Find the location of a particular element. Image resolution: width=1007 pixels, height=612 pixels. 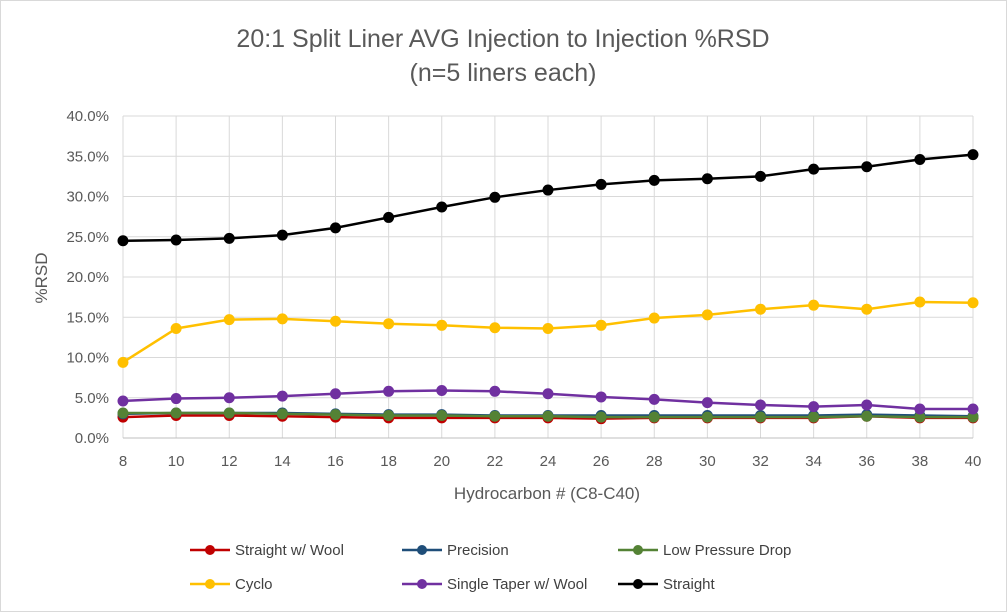

legend-label: Single Taper w/ Wool is located at coordinates (517, 584).